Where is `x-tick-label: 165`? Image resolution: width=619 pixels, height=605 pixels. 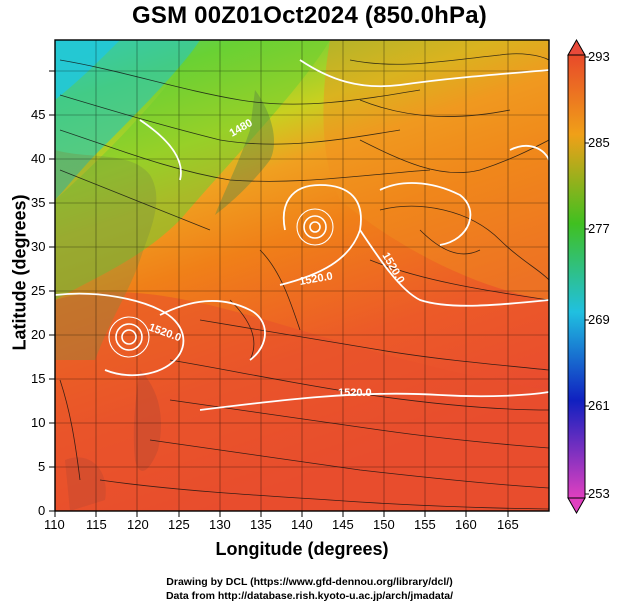 x-tick-label: 165 is located at coordinates (508, 524).